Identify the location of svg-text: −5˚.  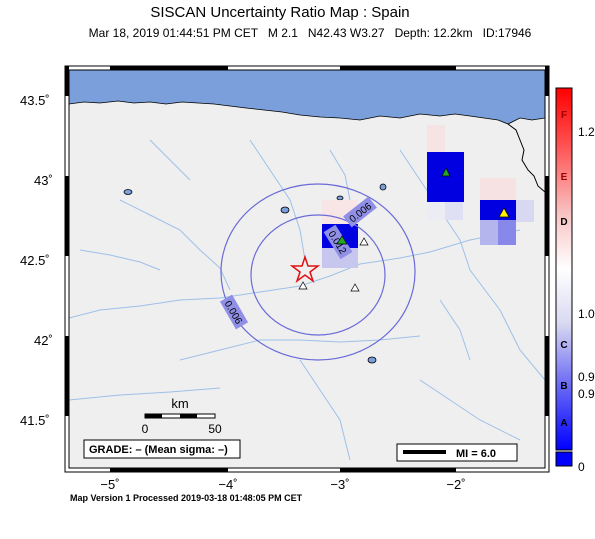
(109, 484).